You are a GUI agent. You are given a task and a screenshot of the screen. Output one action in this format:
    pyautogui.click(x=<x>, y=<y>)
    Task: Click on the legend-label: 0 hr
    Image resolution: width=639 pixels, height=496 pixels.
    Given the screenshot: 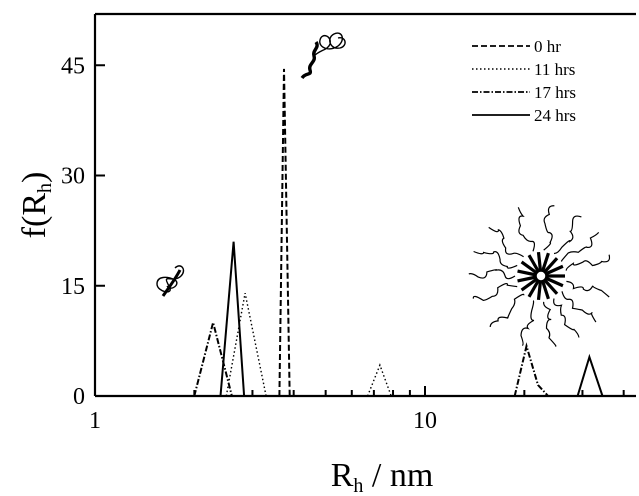 What is the action you would take?
    pyautogui.click(x=547, y=46)
    